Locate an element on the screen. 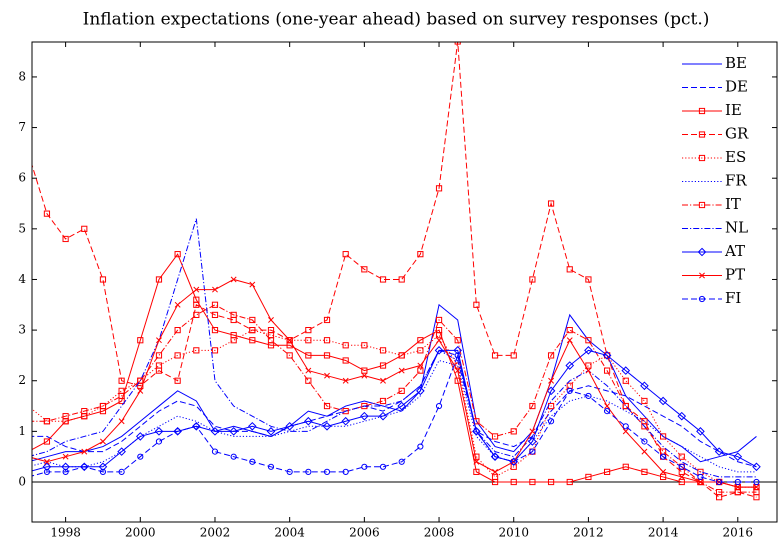 Image resolution: width=782 pixels, height=544 pixels. x-tick-label: 1998 is located at coordinates (65, 533).